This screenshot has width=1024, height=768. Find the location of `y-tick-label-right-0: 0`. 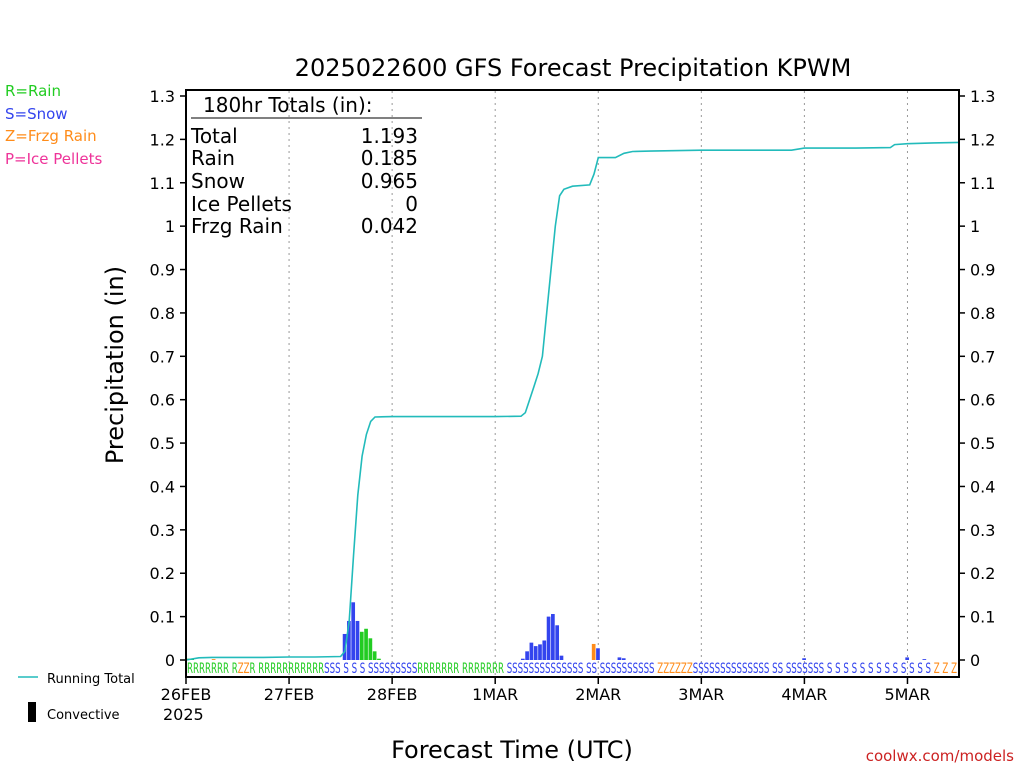

y-tick-label-right-0: 0 is located at coordinates (975, 660).